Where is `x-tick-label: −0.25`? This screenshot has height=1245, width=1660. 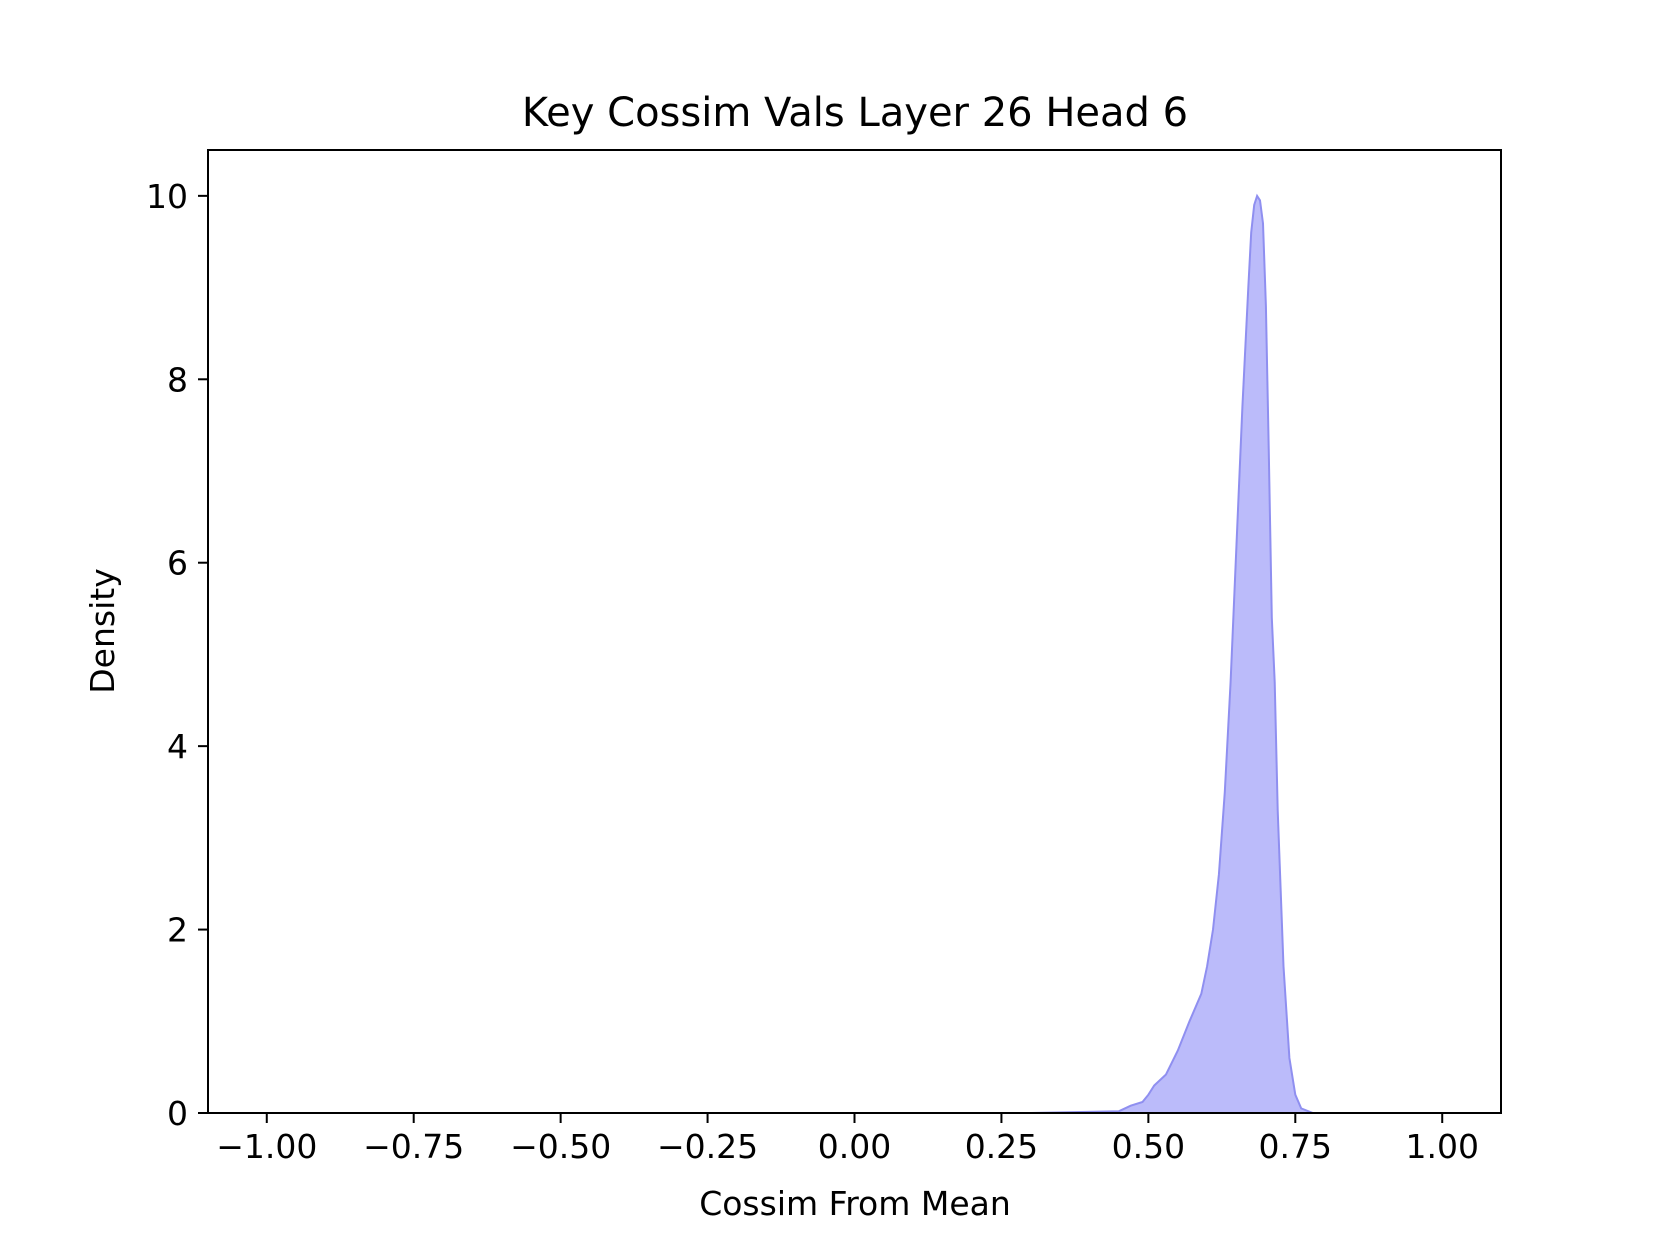 x-tick-label: −0.25 is located at coordinates (707, 1146).